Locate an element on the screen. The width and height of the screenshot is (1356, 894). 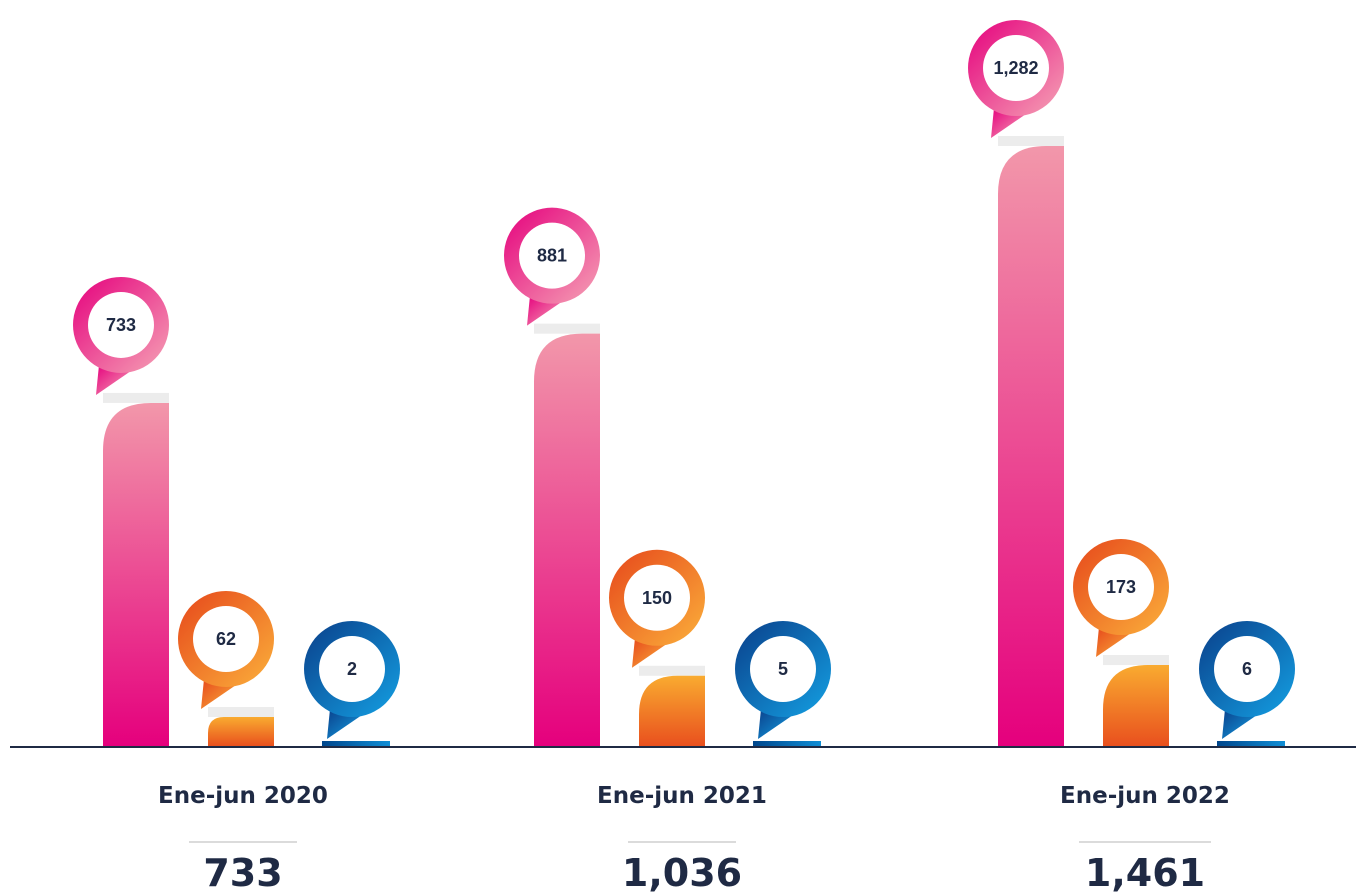
value-label: 2 is located at coordinates (352, 669).